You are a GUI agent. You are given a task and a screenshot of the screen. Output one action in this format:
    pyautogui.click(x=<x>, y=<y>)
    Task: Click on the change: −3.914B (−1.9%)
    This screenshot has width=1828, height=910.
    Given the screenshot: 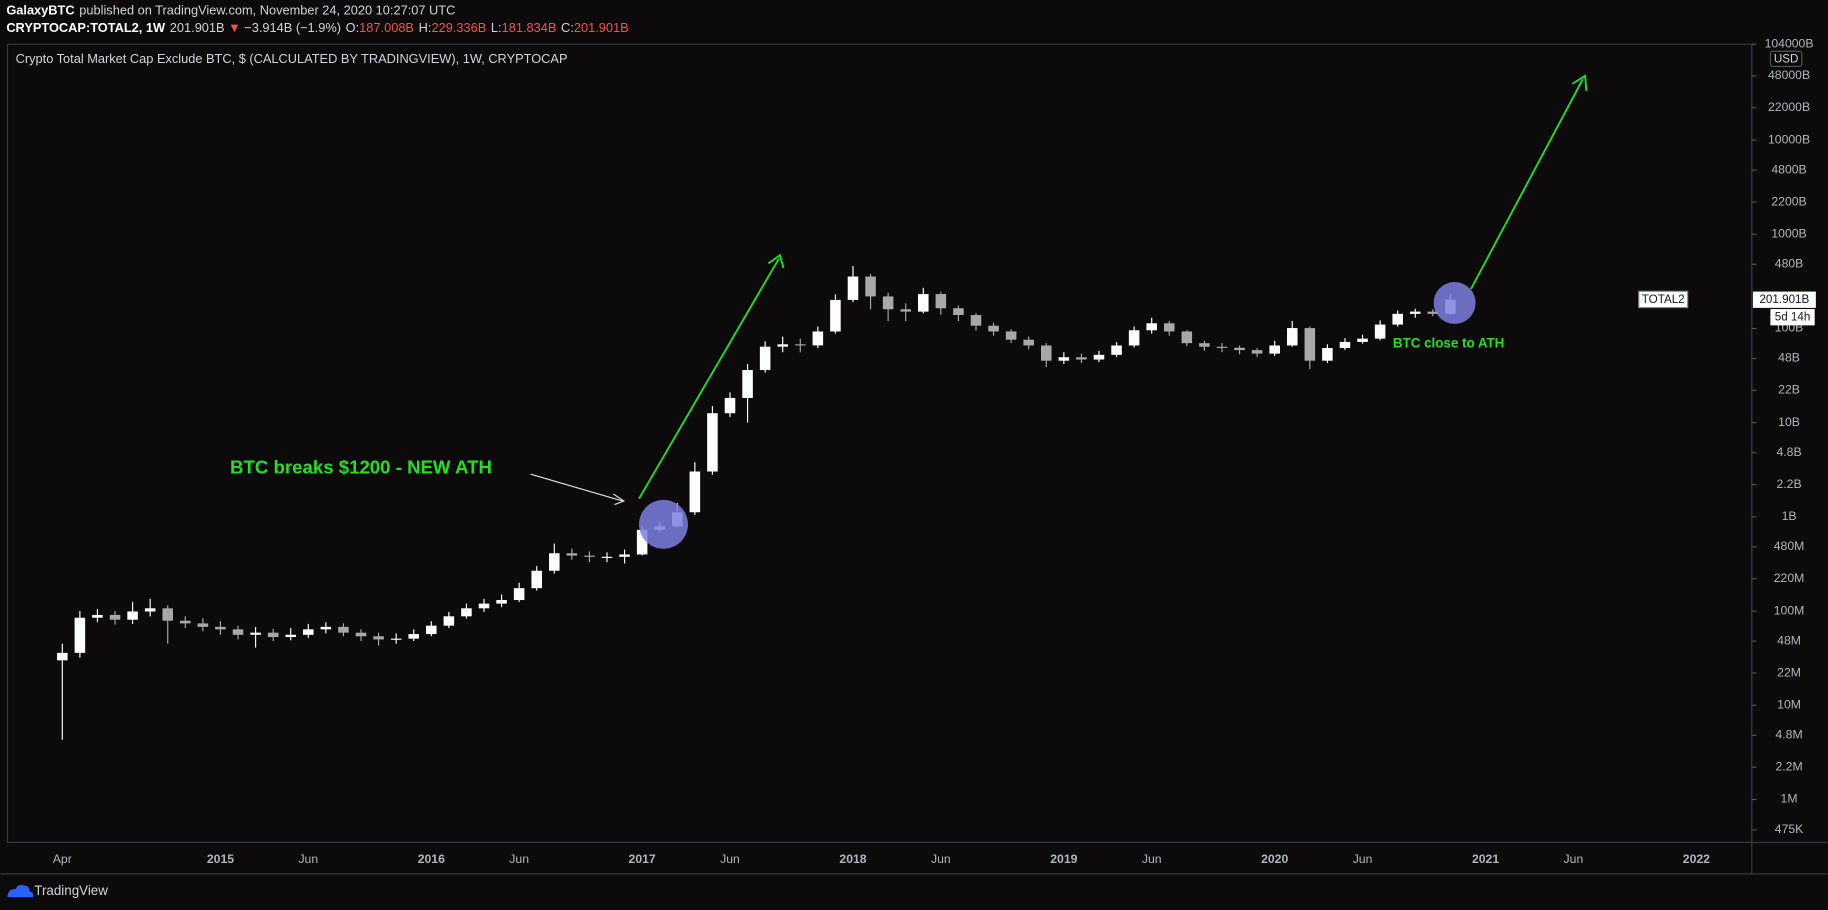 What is the action you would take?
    pyautogui.click(x=292, y=28)
    